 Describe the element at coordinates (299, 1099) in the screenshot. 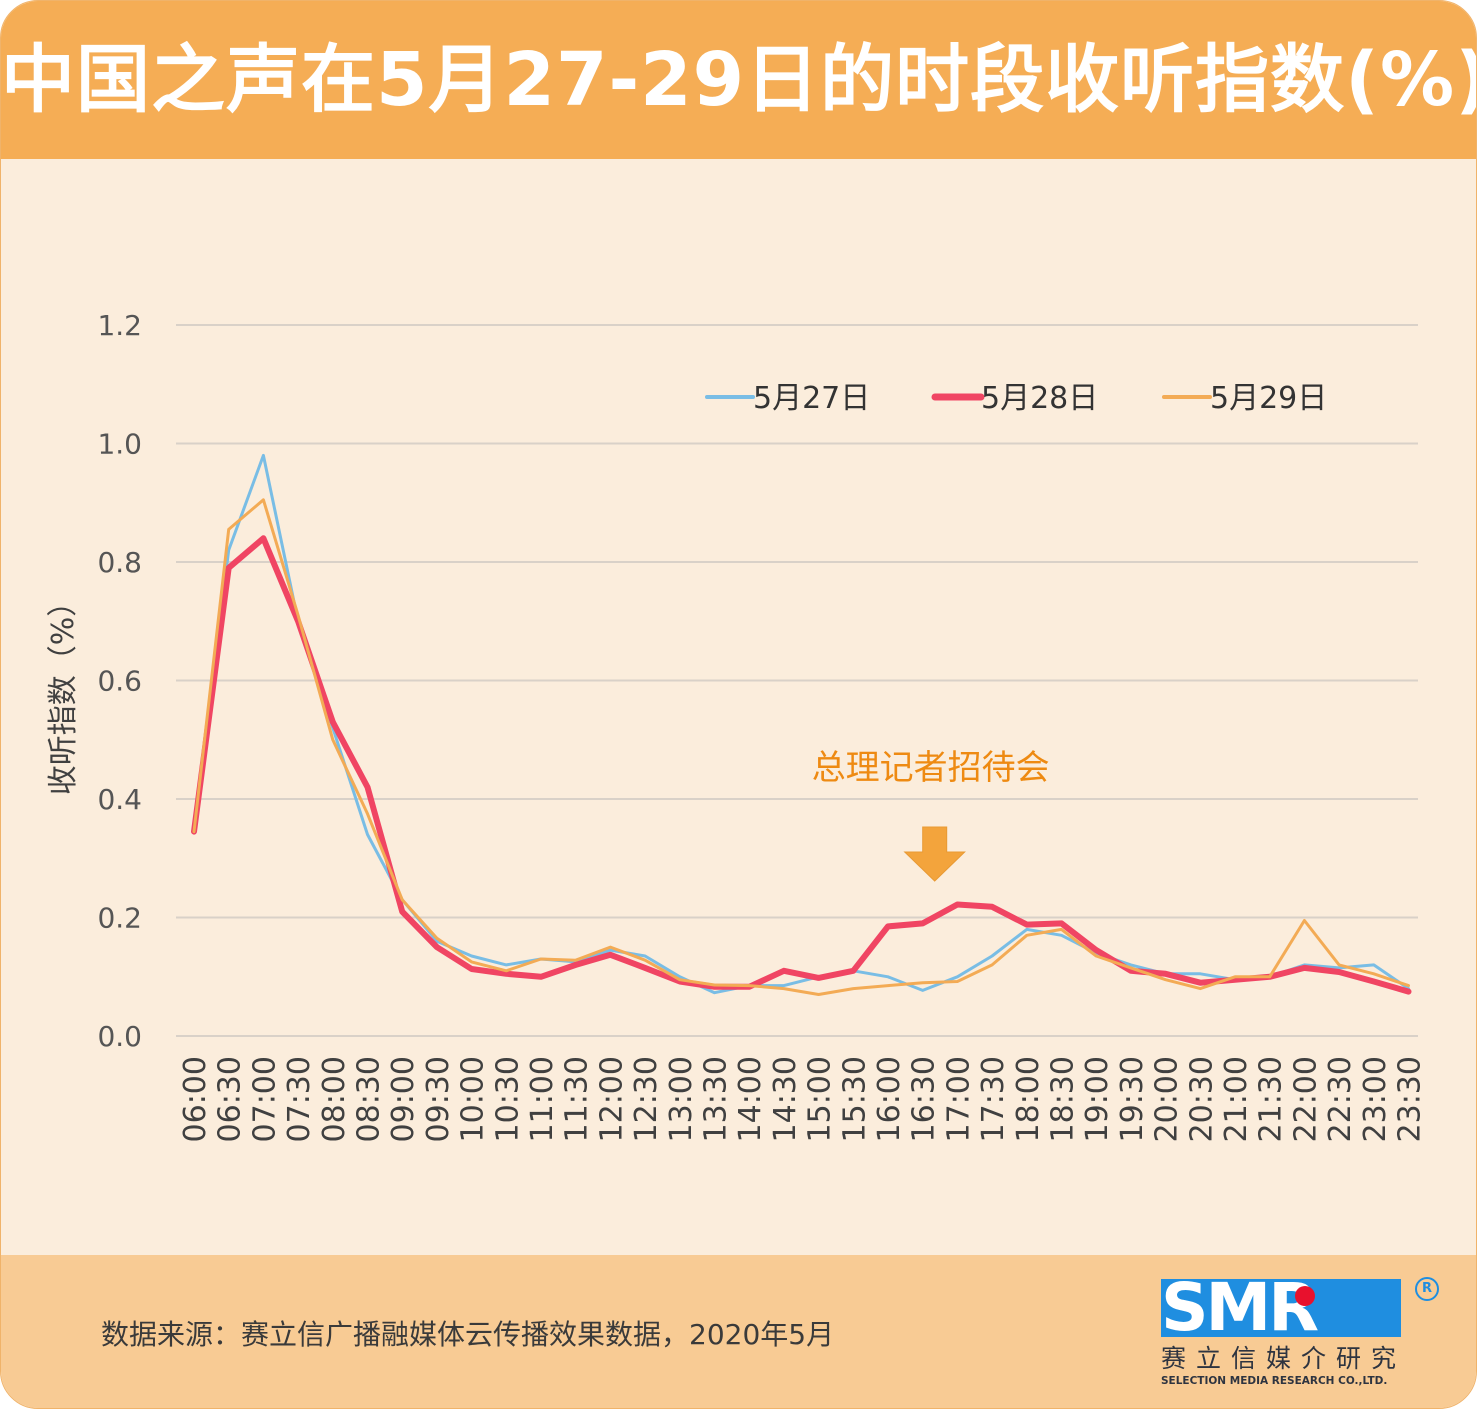

I see `x-tick-label: 07:30` at that location.